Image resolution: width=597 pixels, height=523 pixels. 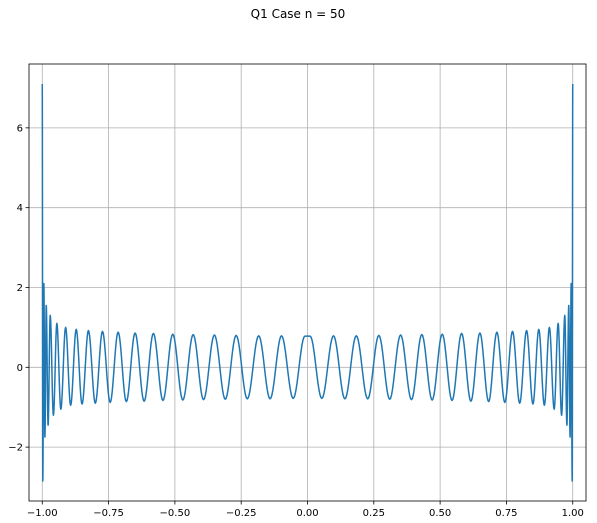 I want to click on x-tick-label: −1.00, so click(x=42, y=513).